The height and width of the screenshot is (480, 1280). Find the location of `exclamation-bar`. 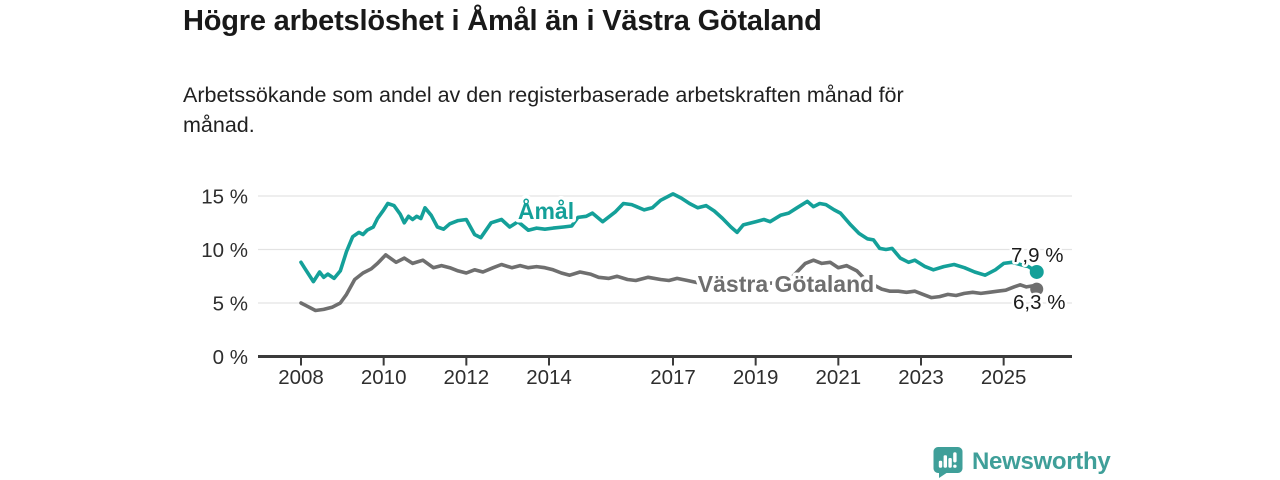

exclamation-bar is located at coordinates (955, 457).